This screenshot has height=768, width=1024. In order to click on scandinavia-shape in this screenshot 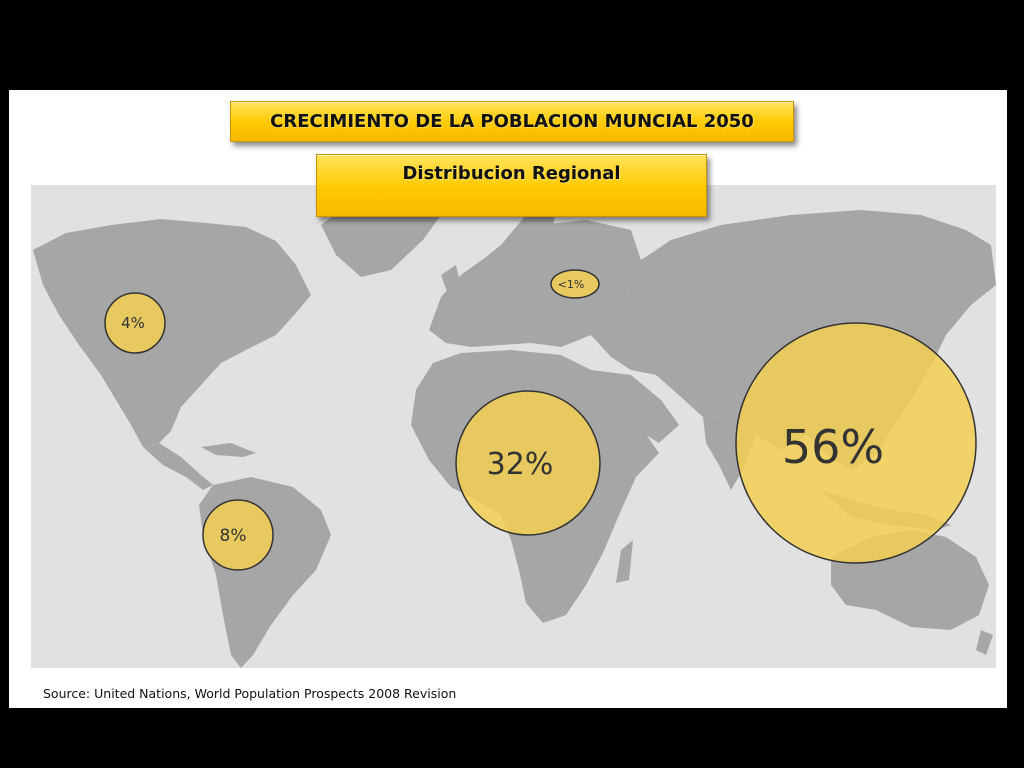, I will do `click(528, 240)`.